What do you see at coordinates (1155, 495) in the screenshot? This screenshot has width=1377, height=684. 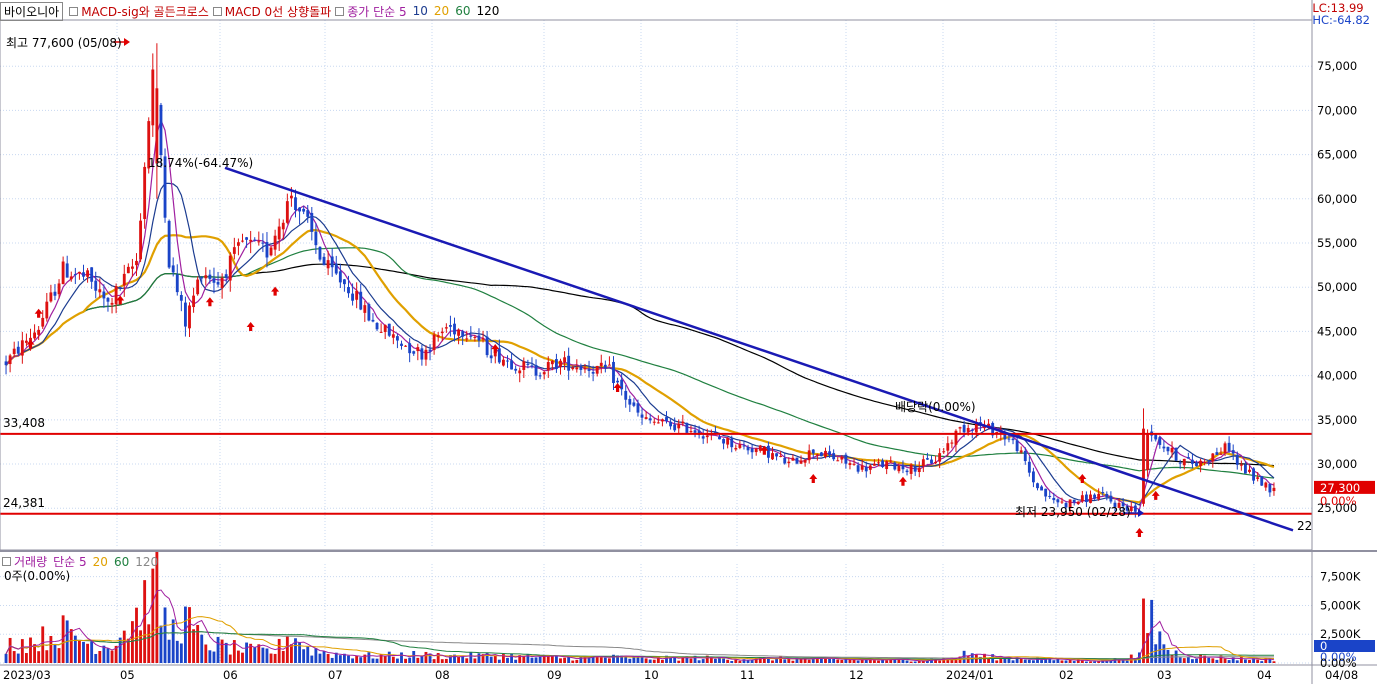 I see `signal-up-marker` at bounding box center [1155, 495].